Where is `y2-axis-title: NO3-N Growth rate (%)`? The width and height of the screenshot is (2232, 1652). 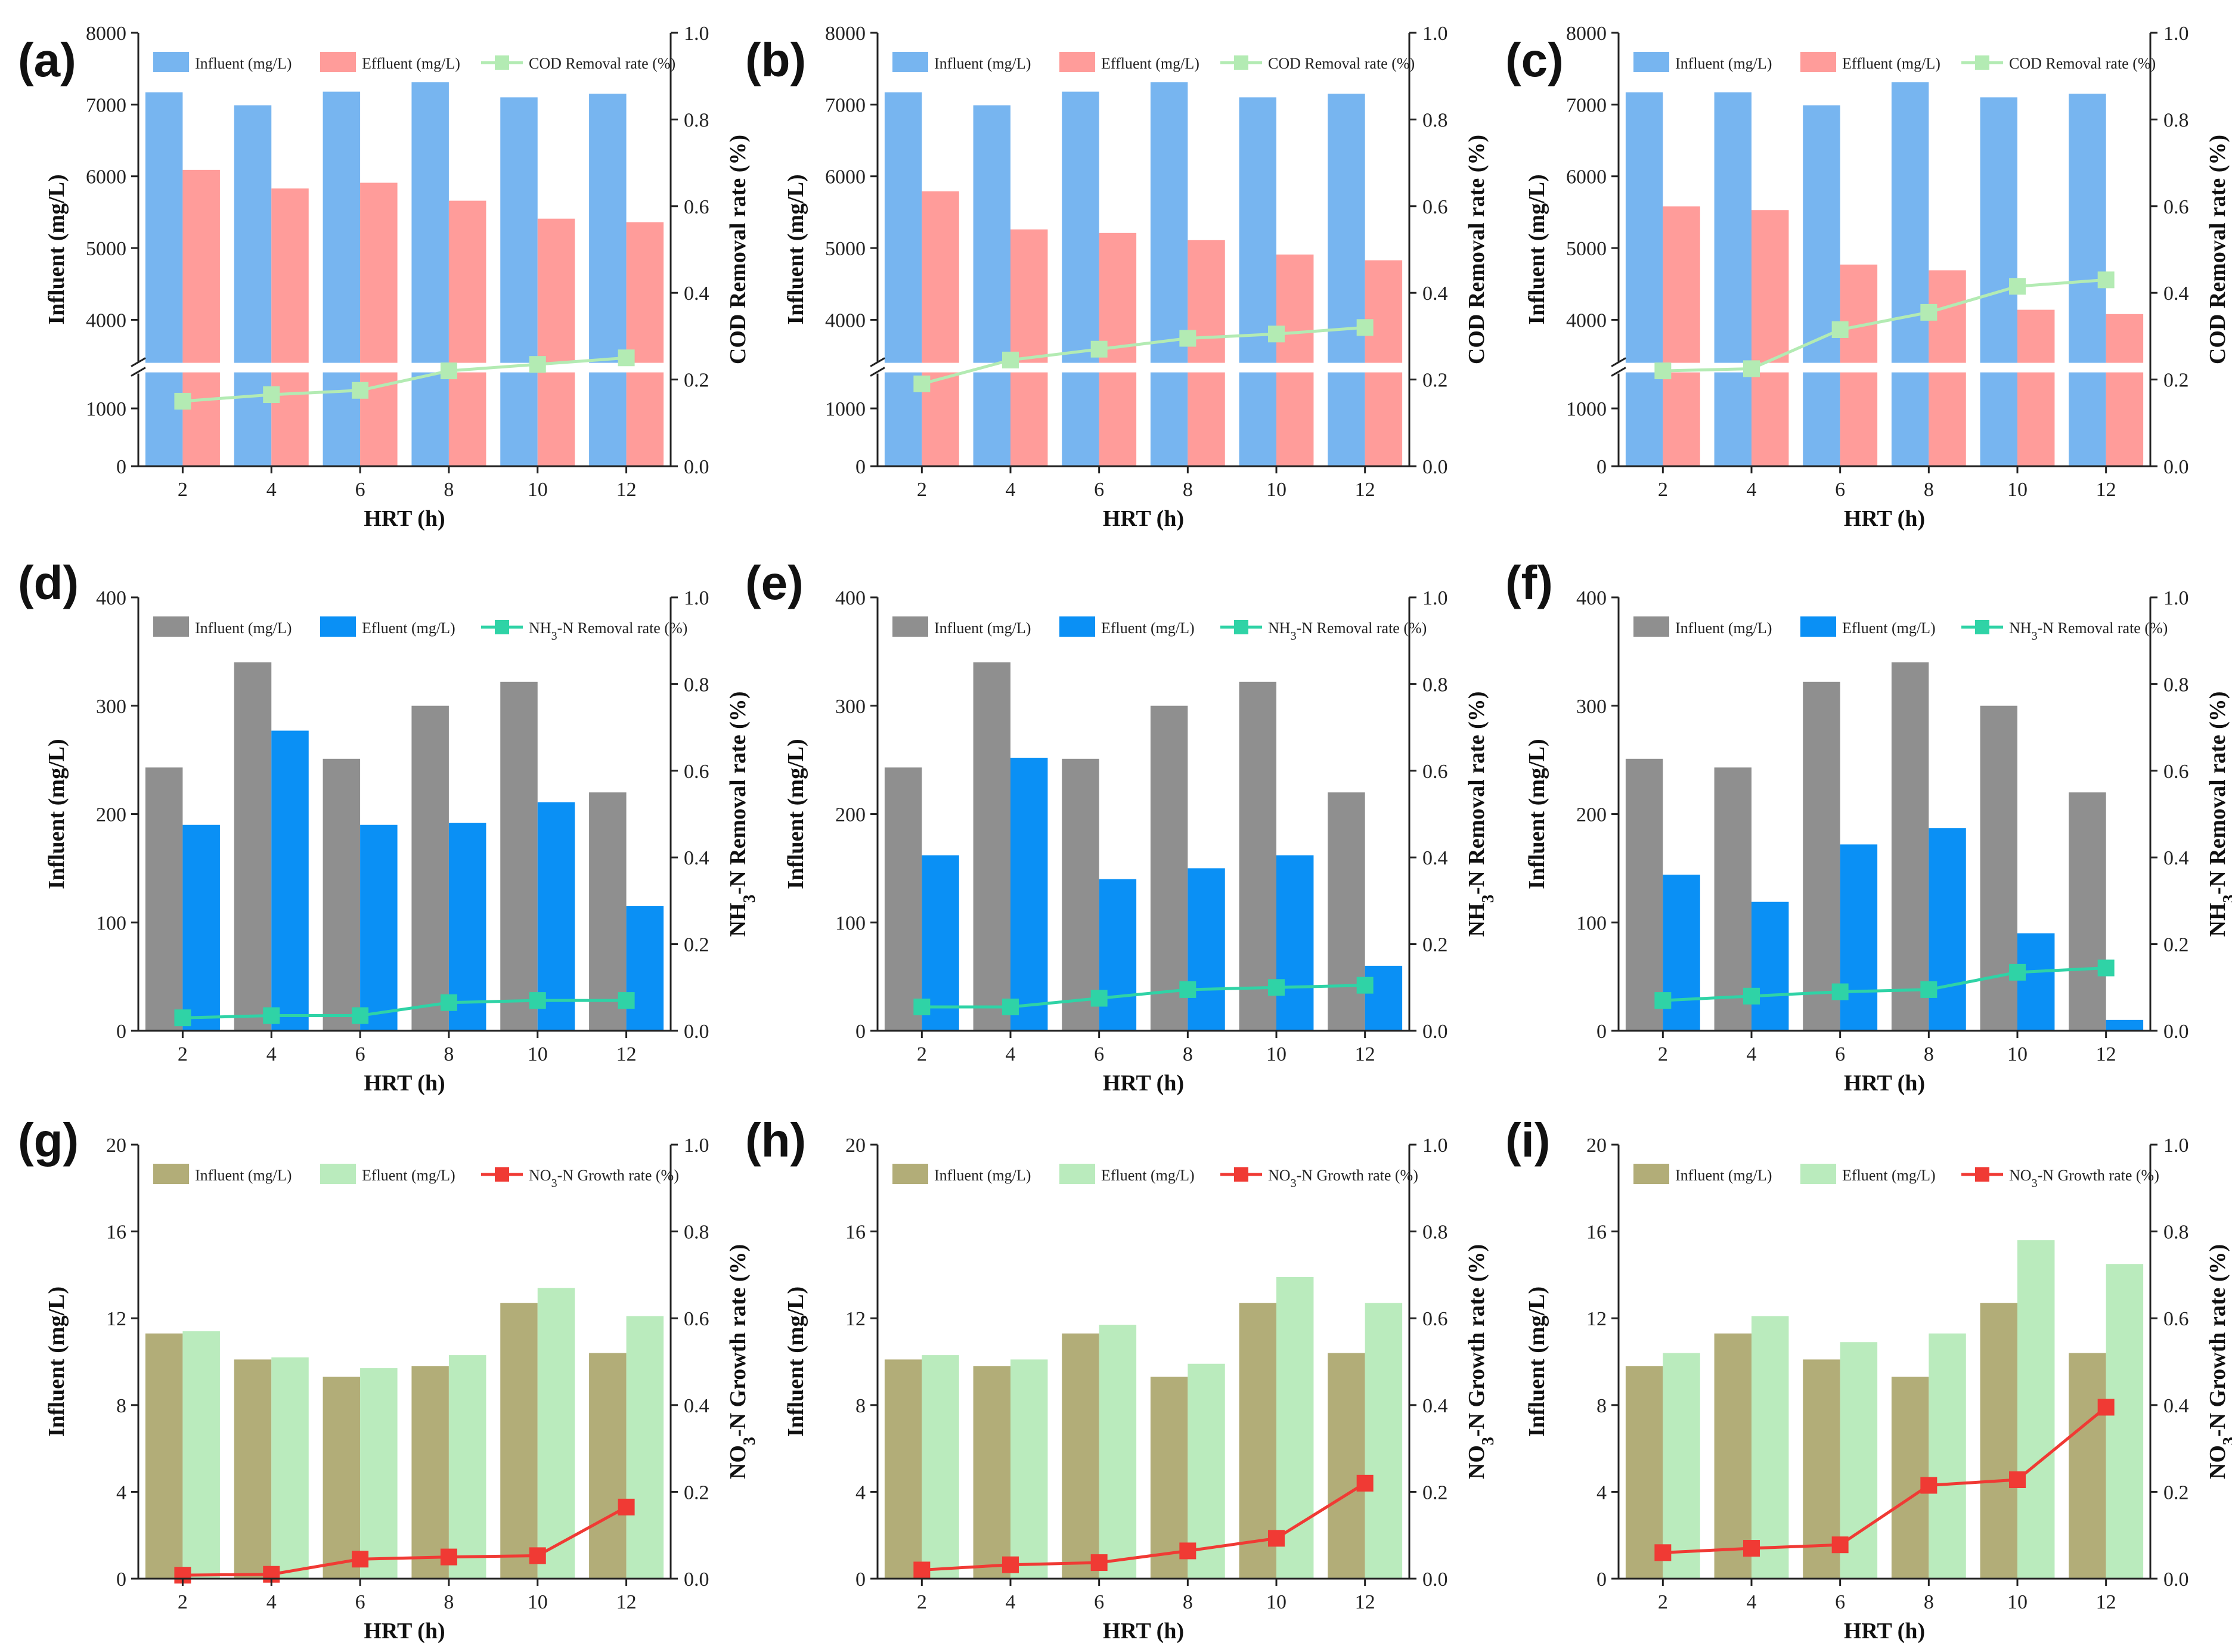
y2-axis-title: NO3-N Growth rate (%) is located at coordinates (1481, 1361).